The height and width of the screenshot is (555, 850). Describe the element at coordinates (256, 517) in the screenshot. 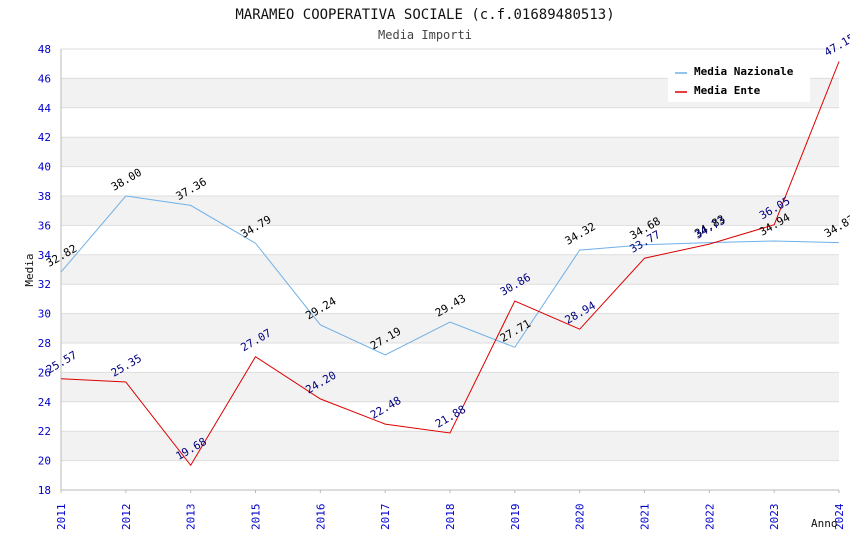

I see `x-tick-label: 2015` at that location.